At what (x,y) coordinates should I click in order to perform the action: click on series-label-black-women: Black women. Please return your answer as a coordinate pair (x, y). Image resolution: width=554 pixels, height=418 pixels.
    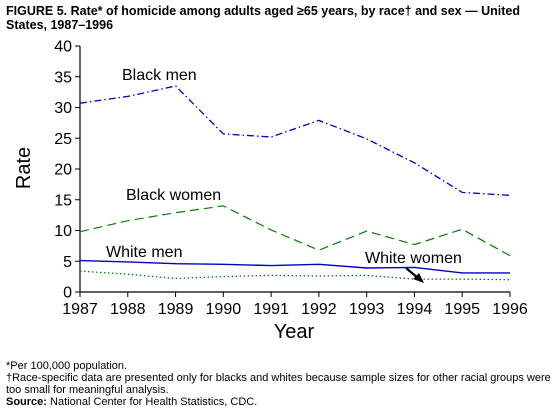
    Looking at the image, I should click on (173, 195).